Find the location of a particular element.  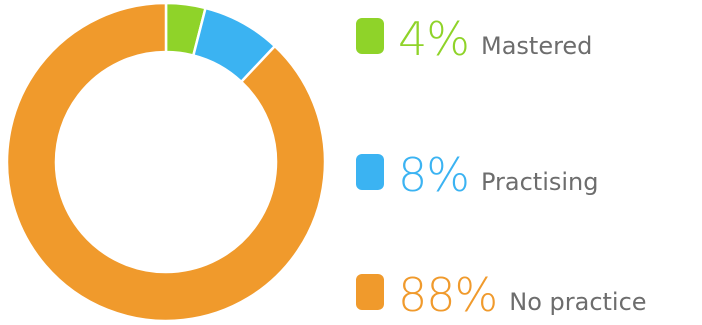

legend-label-no-practice: No practice is located at coordinates (578, 302).